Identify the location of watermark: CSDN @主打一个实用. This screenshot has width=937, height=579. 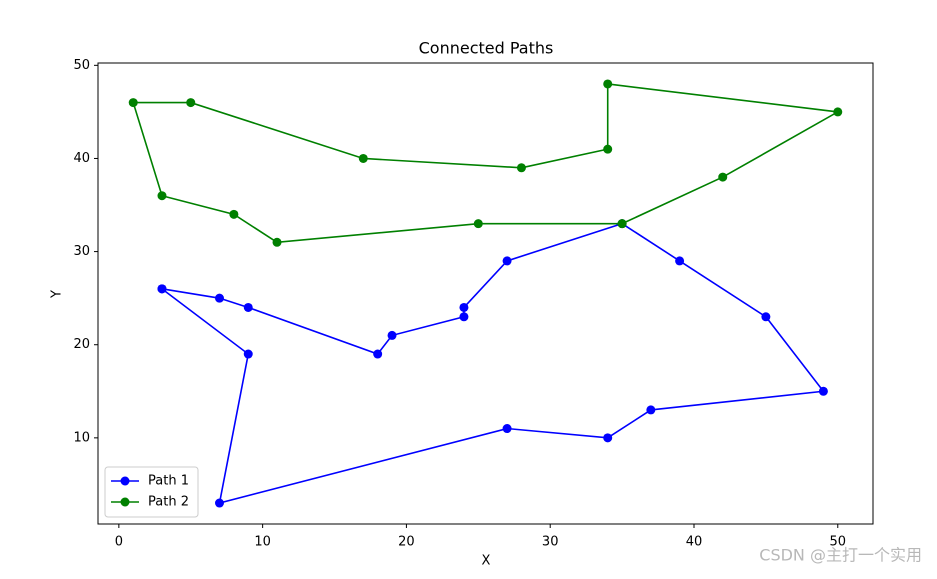
(840, 555).